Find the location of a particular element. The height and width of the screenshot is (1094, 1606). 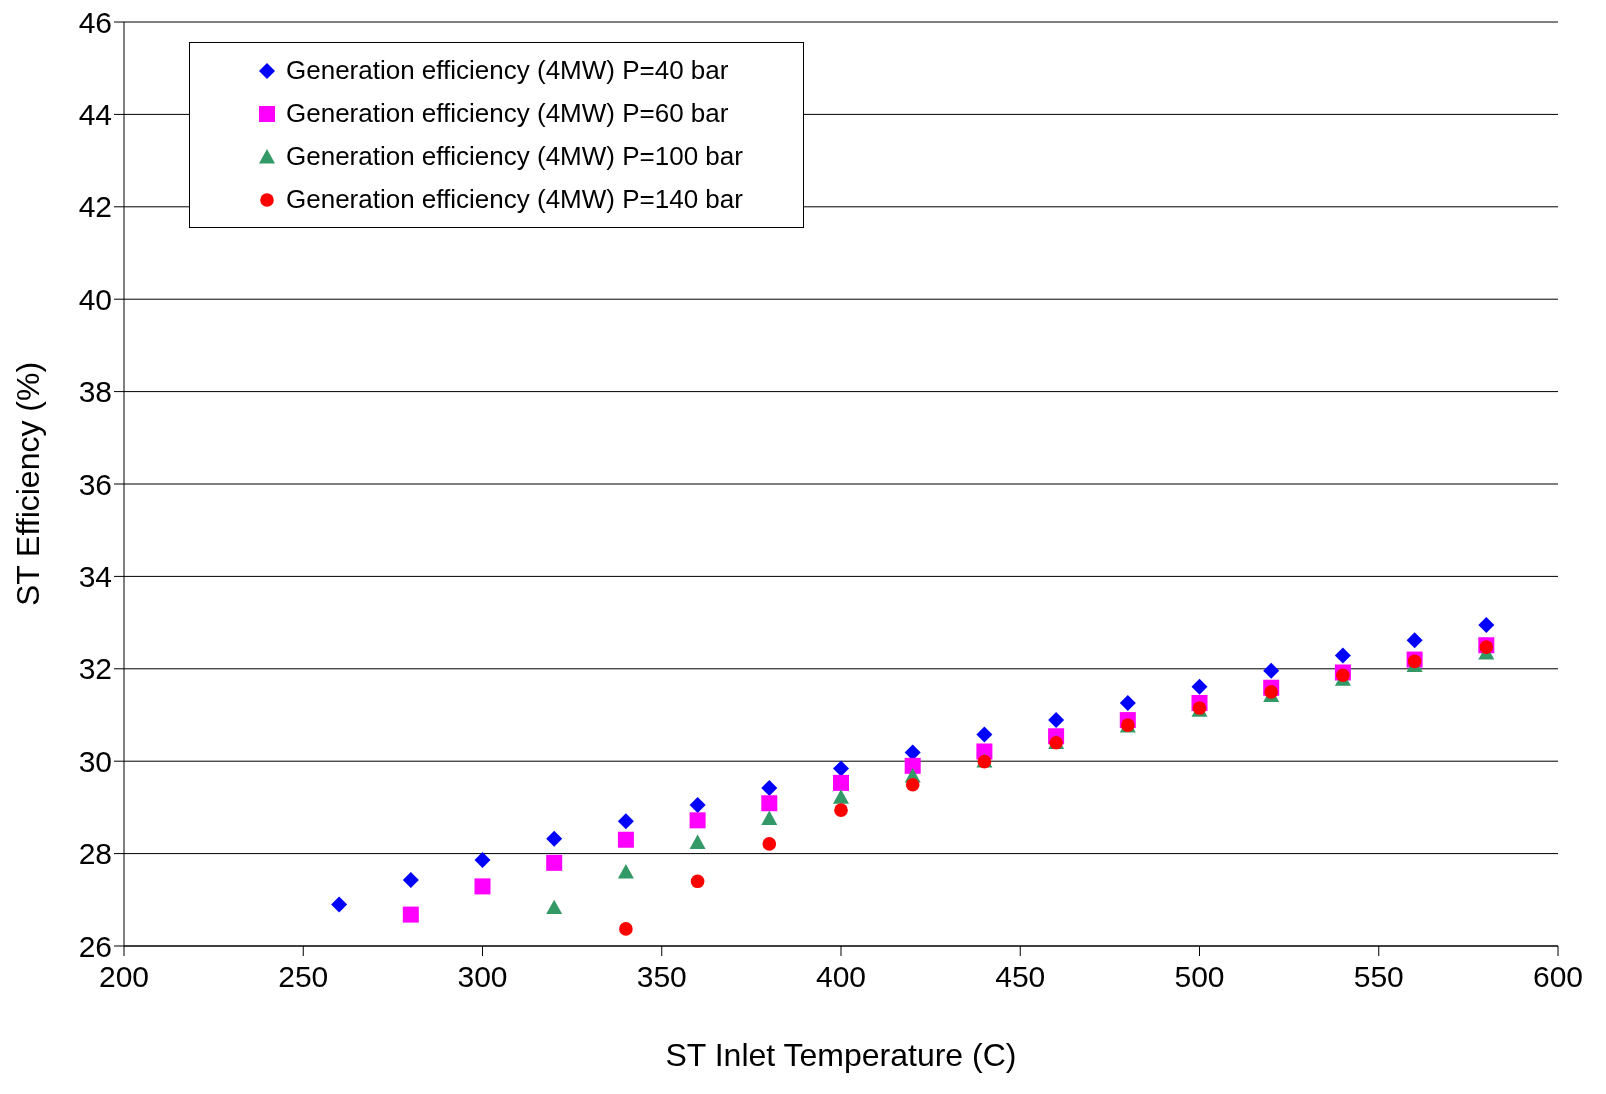

x-tick-label: 400 is located at coordinates (841, 977).